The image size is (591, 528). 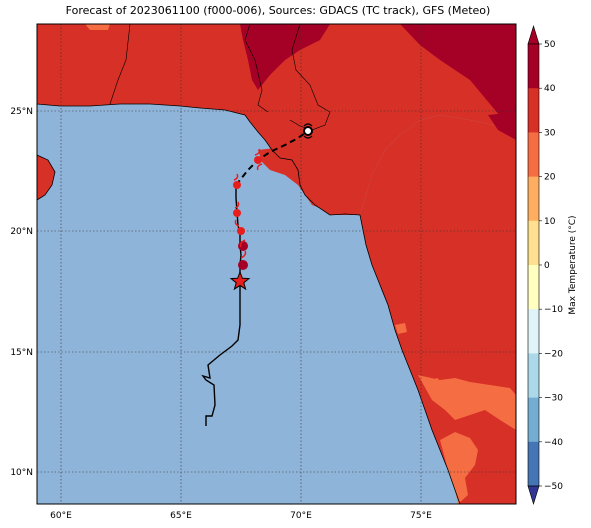 I want to click on colorbar-tick-label: −50, so click(x=553, y=487).